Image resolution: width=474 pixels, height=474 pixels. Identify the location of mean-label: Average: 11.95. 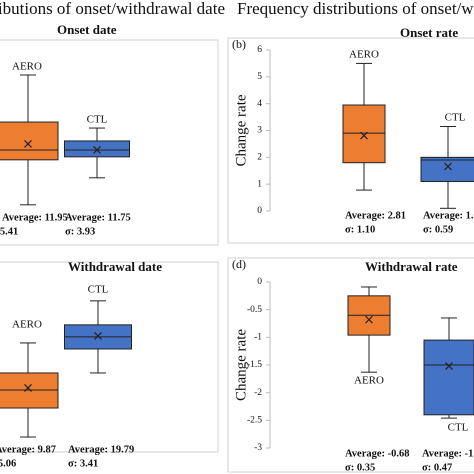
(35, 217).